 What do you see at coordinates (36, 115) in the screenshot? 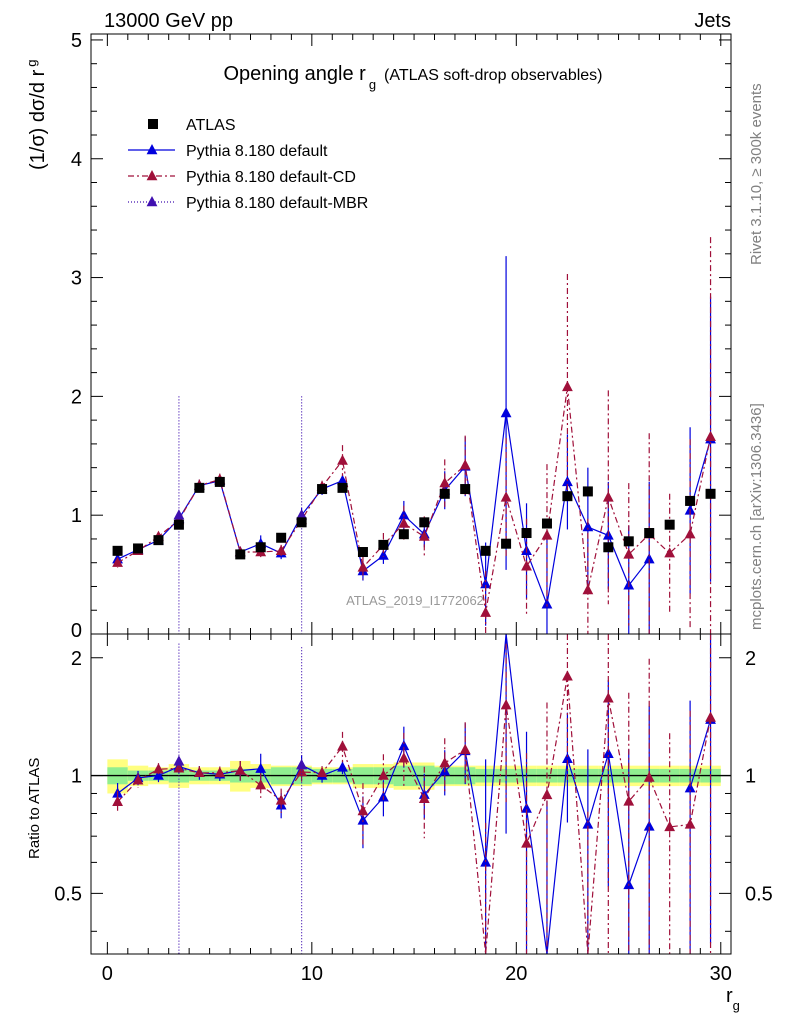
I see `y-axis-label: (1/σ) dσ/d rg` at bounding box center [36, 115].